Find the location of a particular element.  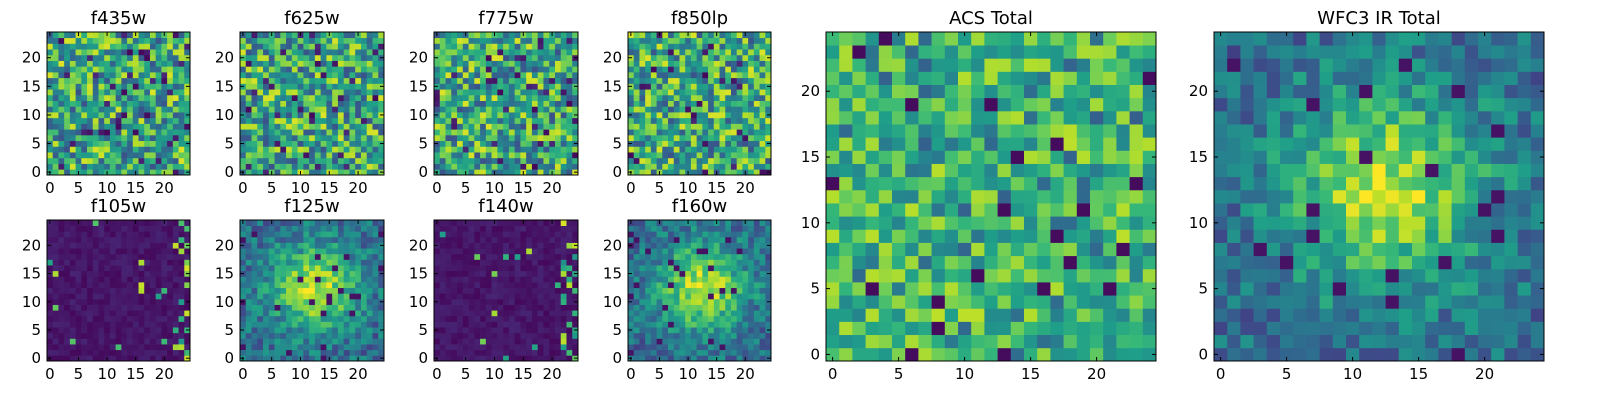

y-tick-label: 10 is located at coordinates (612, 115).